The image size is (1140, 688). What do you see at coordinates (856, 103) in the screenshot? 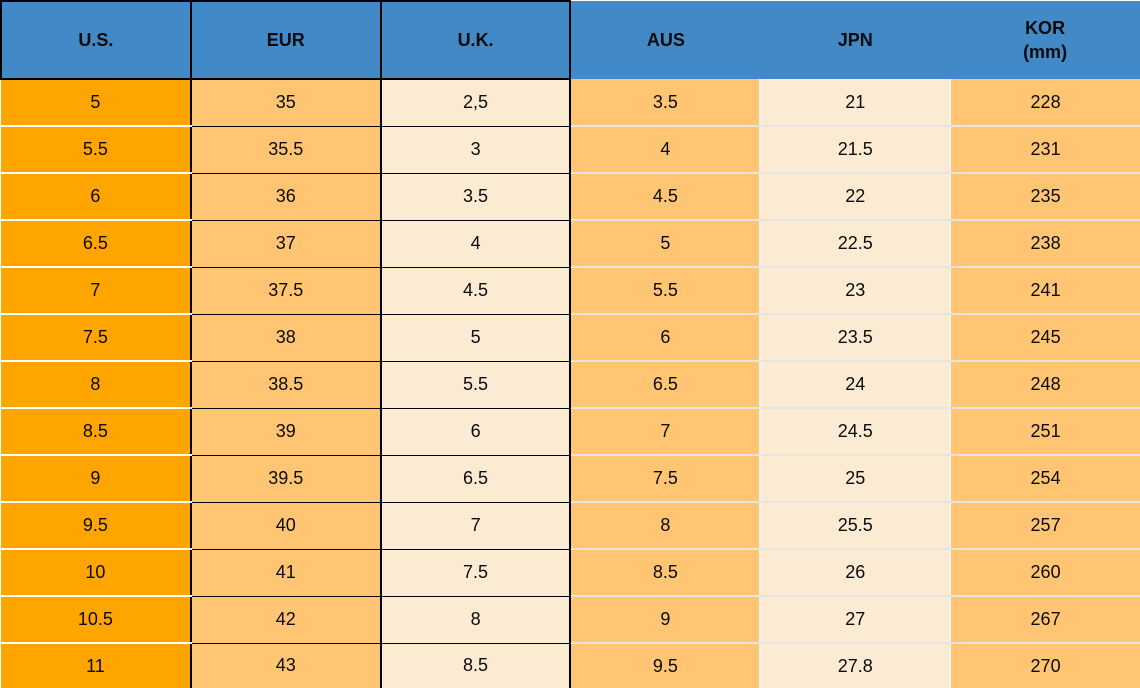
I see `cell-jpn: 21` at bounding box center [856, 103].